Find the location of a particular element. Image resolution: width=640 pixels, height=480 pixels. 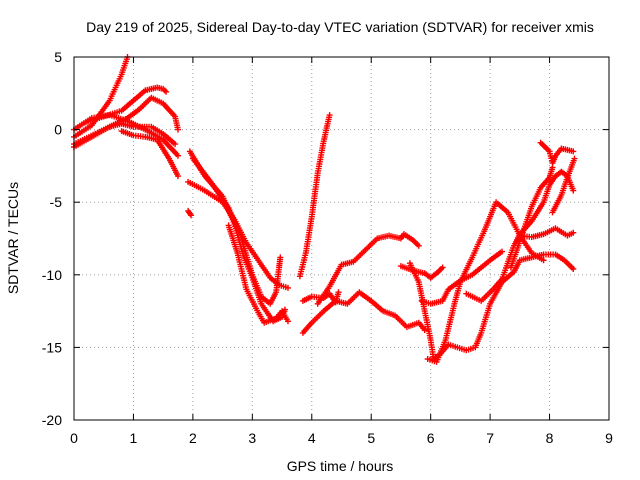

x-tick-label: 7 is located at coordinates (490, 438).